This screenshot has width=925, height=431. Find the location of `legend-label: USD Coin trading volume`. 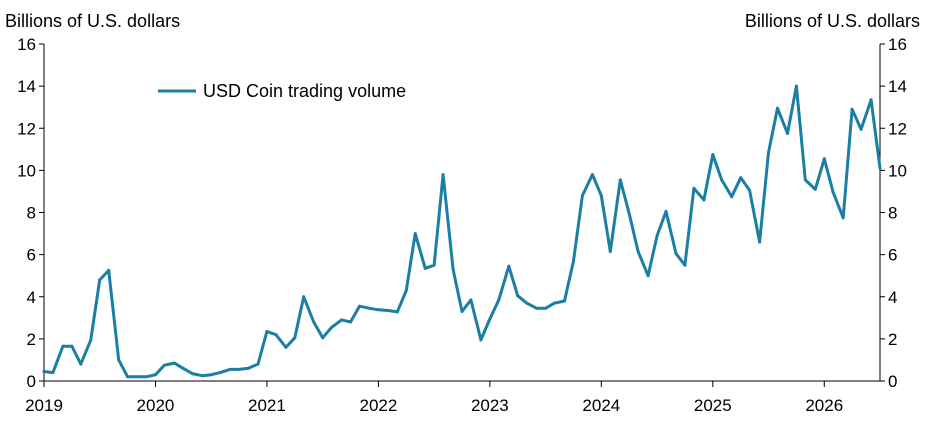

legend-label: USD Coin trading volume is located at coordinates (304, 91).